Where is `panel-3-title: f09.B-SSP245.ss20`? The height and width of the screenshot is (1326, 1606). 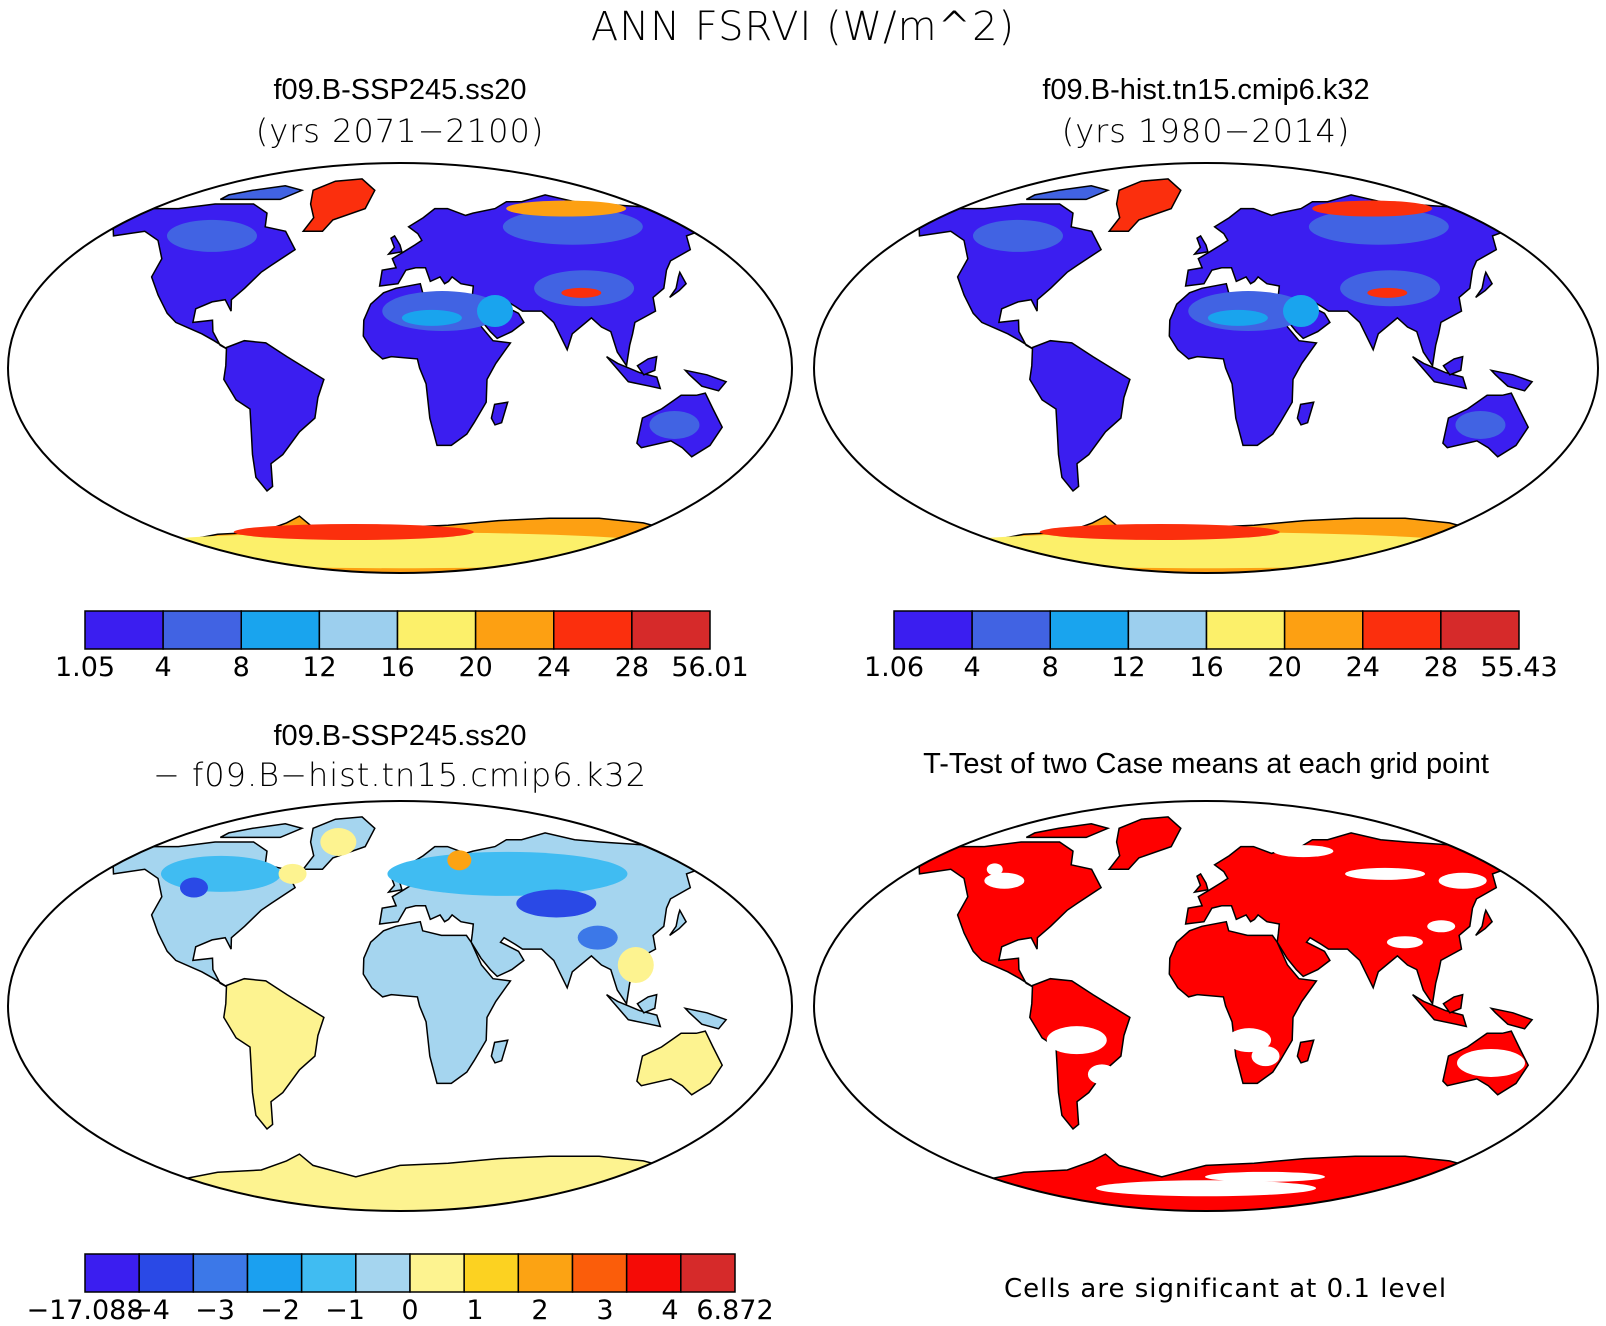
panel-3-title: f09.B-SSP245.ss20 is located at coordinates (400, 736).